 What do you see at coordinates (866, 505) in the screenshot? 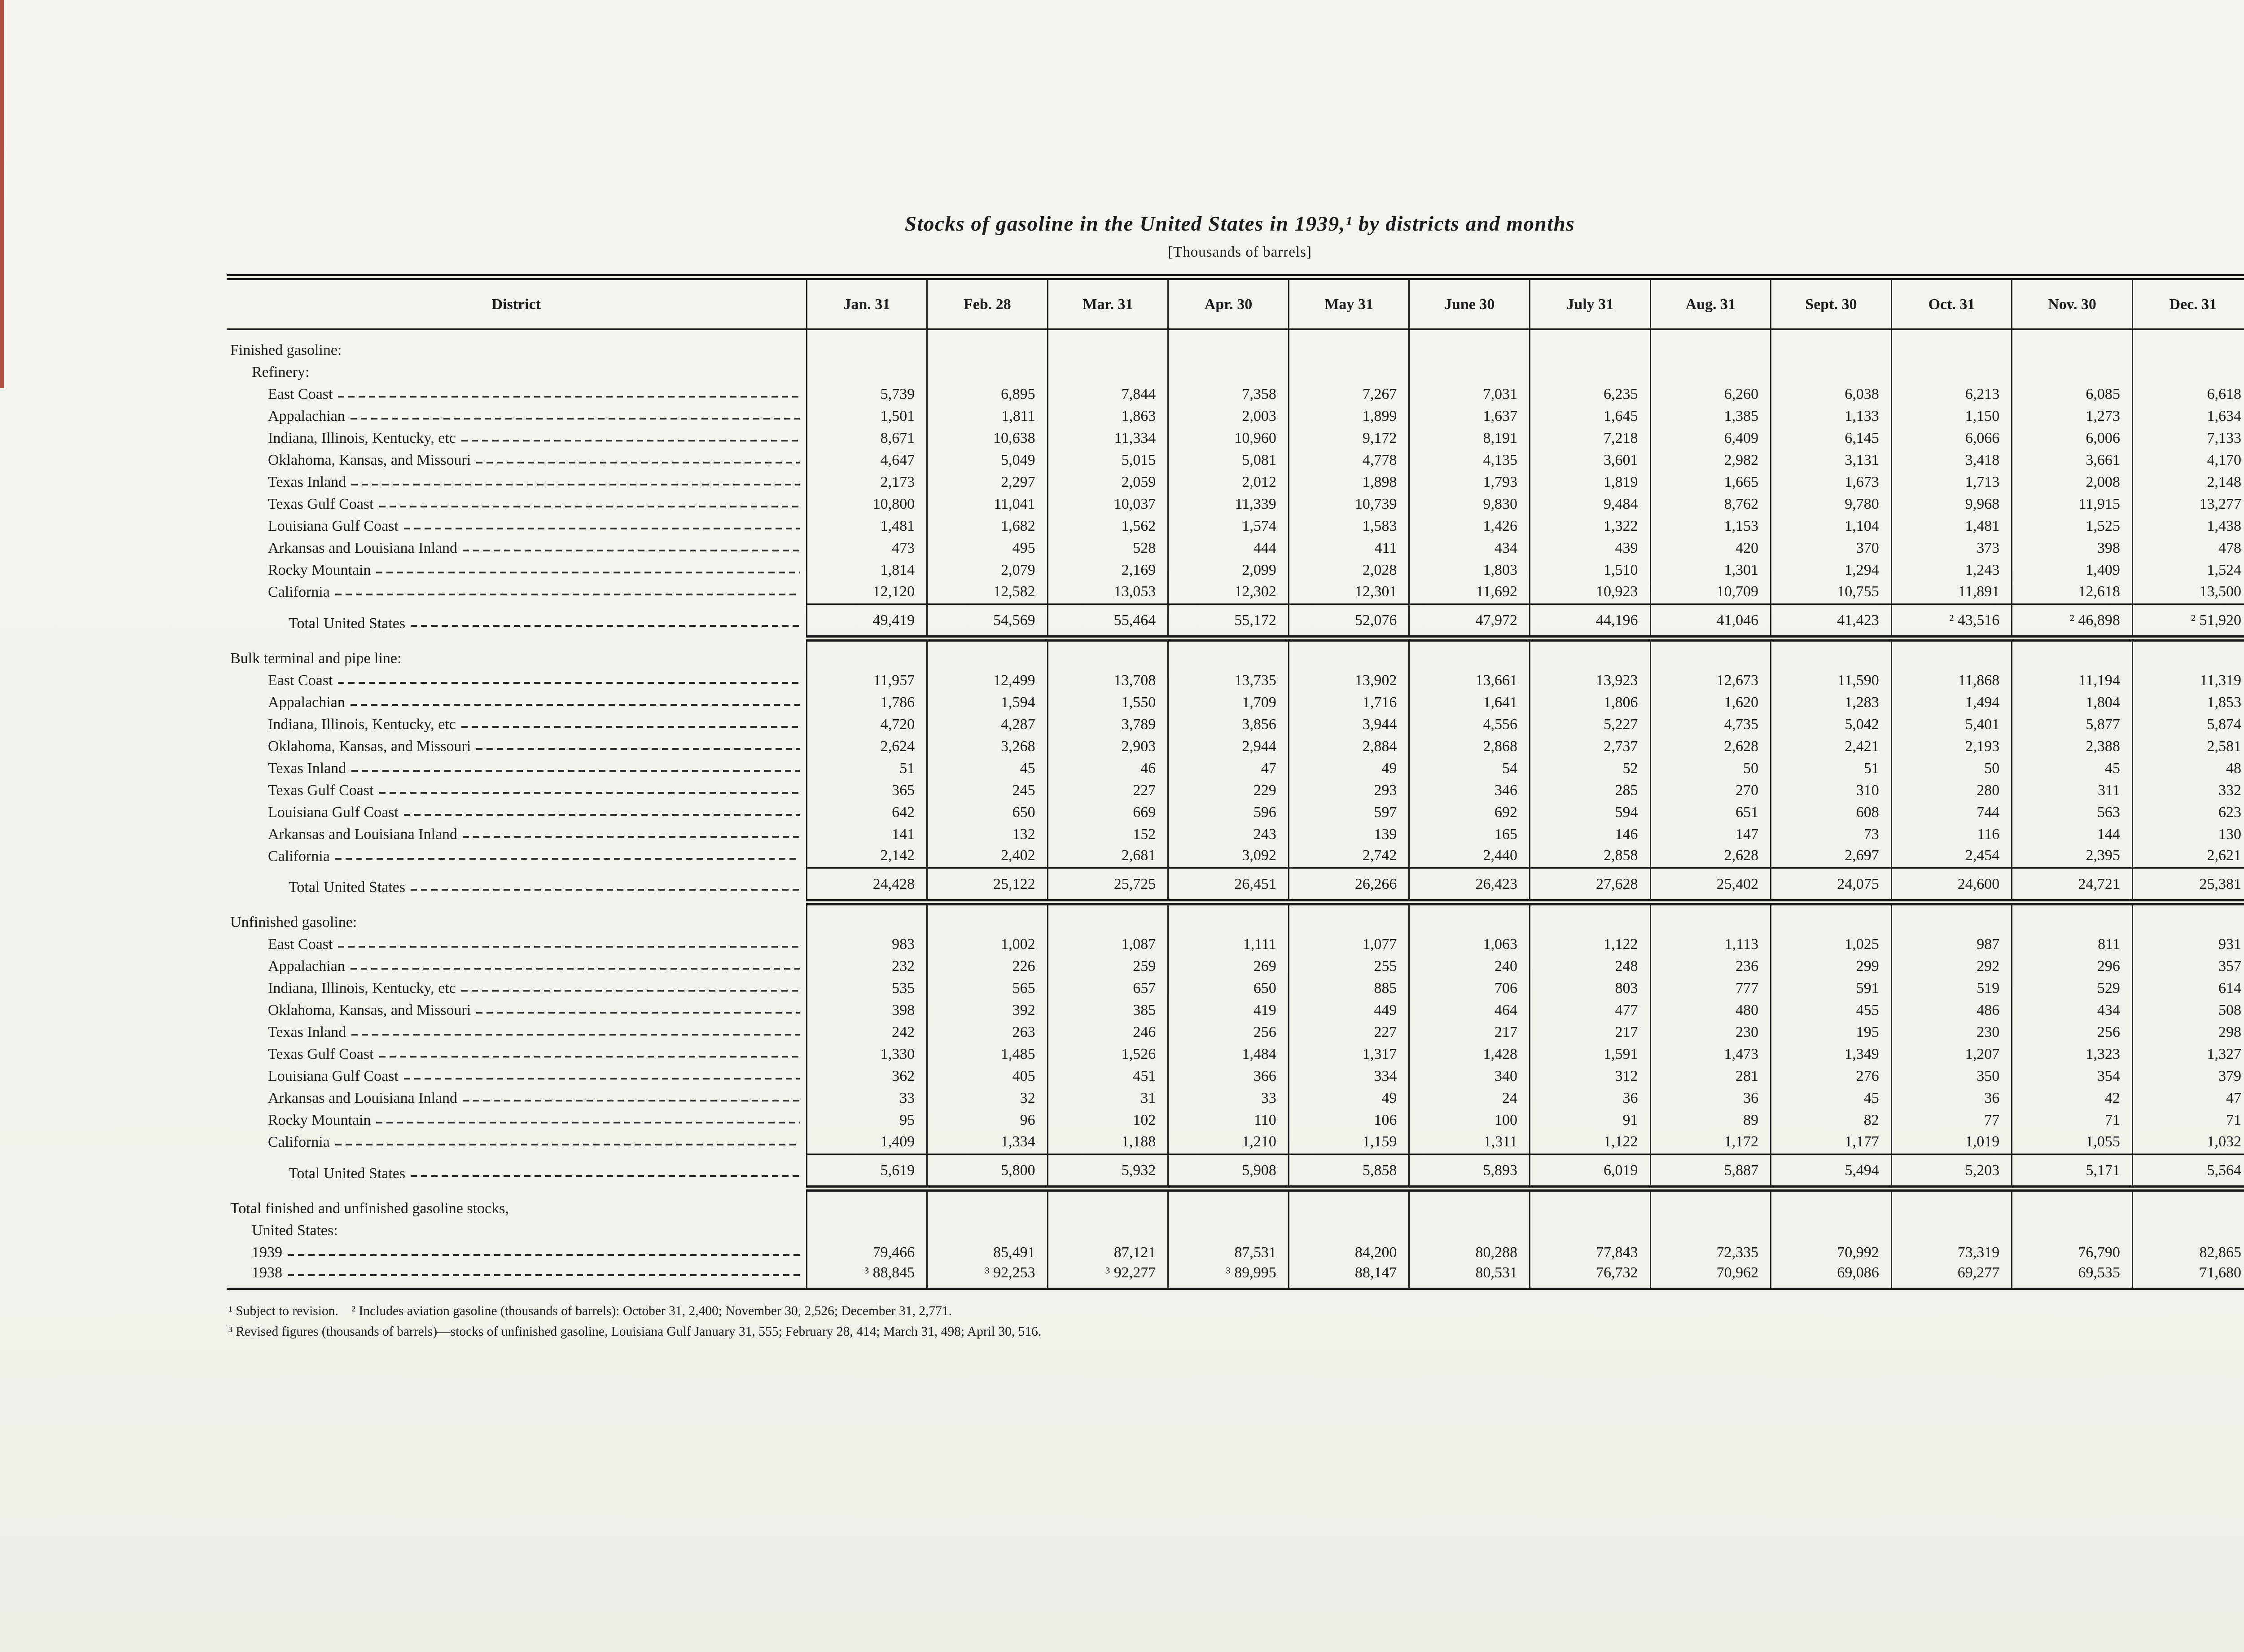
I see `value-cell: 10,800` at bounding box center [866, 505].